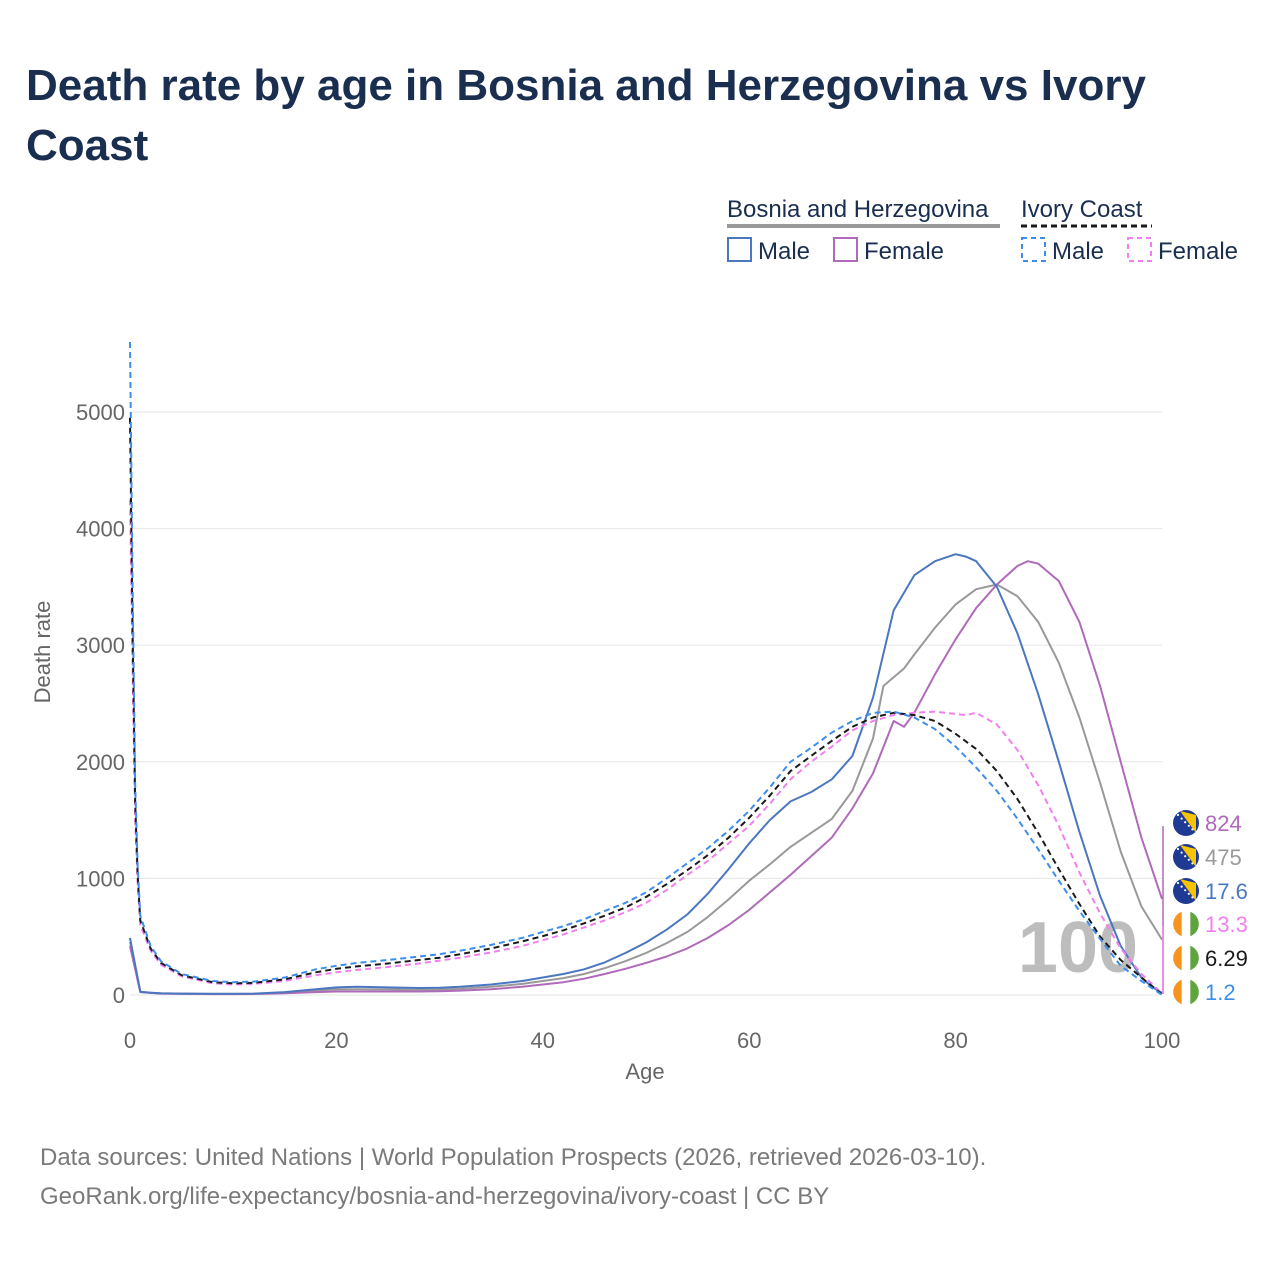 The image size is (1280, 1280). I want to click on legend-ci-female-swatch, so click(1139, 249).